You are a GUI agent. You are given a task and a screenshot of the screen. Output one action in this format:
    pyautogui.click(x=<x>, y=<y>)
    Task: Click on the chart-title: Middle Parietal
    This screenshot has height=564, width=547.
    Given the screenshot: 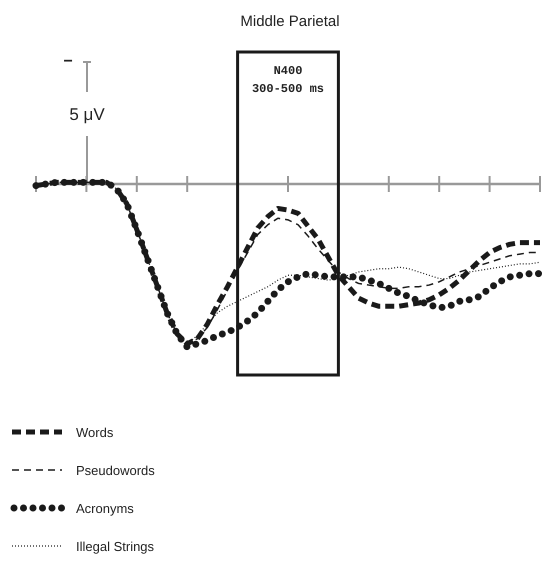 What is the action you would take?
    pyautogui.click(x=290, y=21)
    